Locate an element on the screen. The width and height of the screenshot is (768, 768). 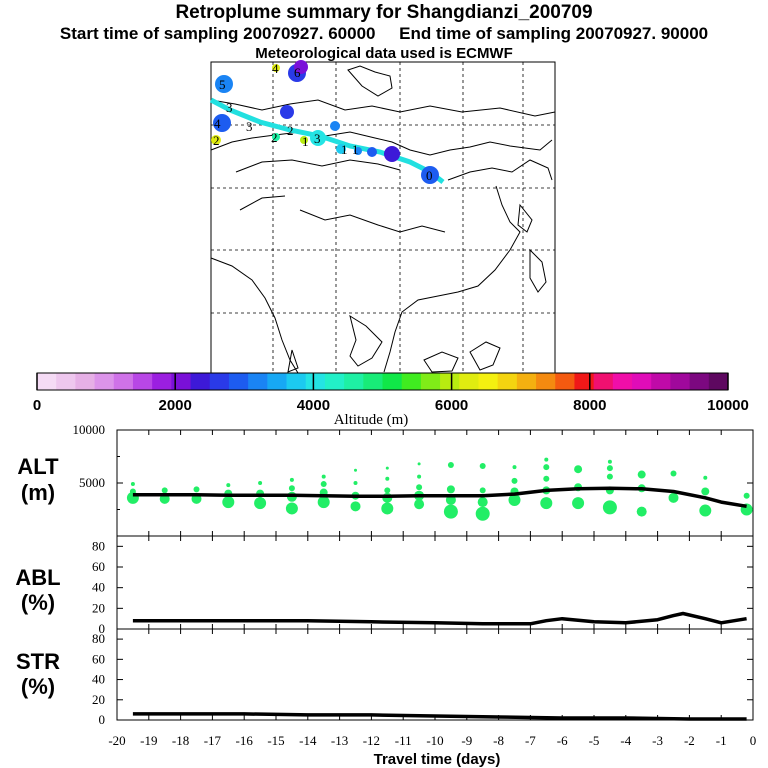
x-tick-label: -20 is located at coordinates (116, 740).